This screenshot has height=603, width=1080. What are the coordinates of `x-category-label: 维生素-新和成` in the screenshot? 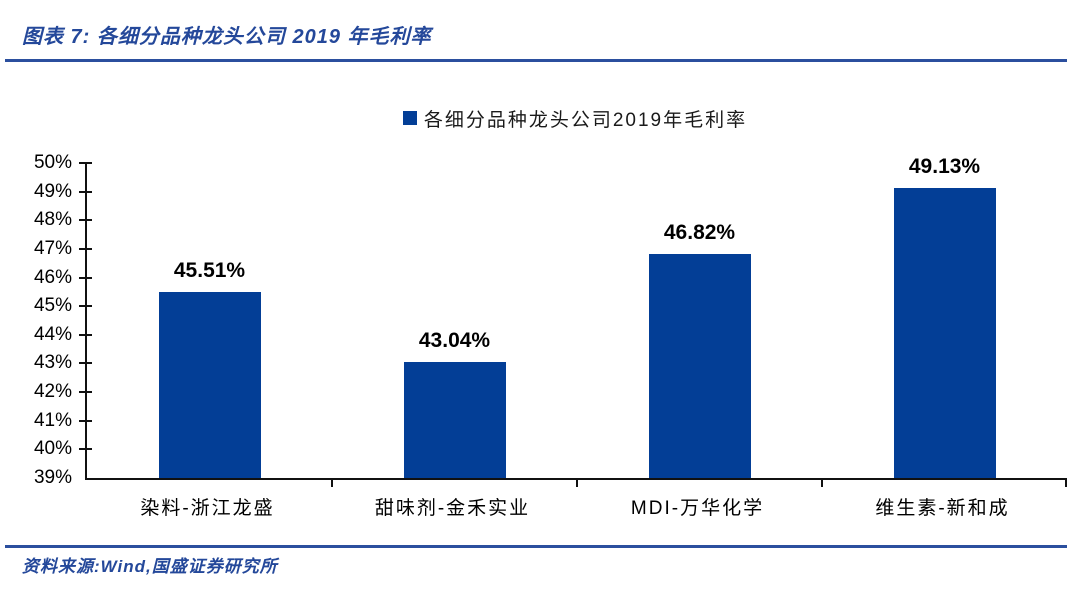 It's located at (942, 508).